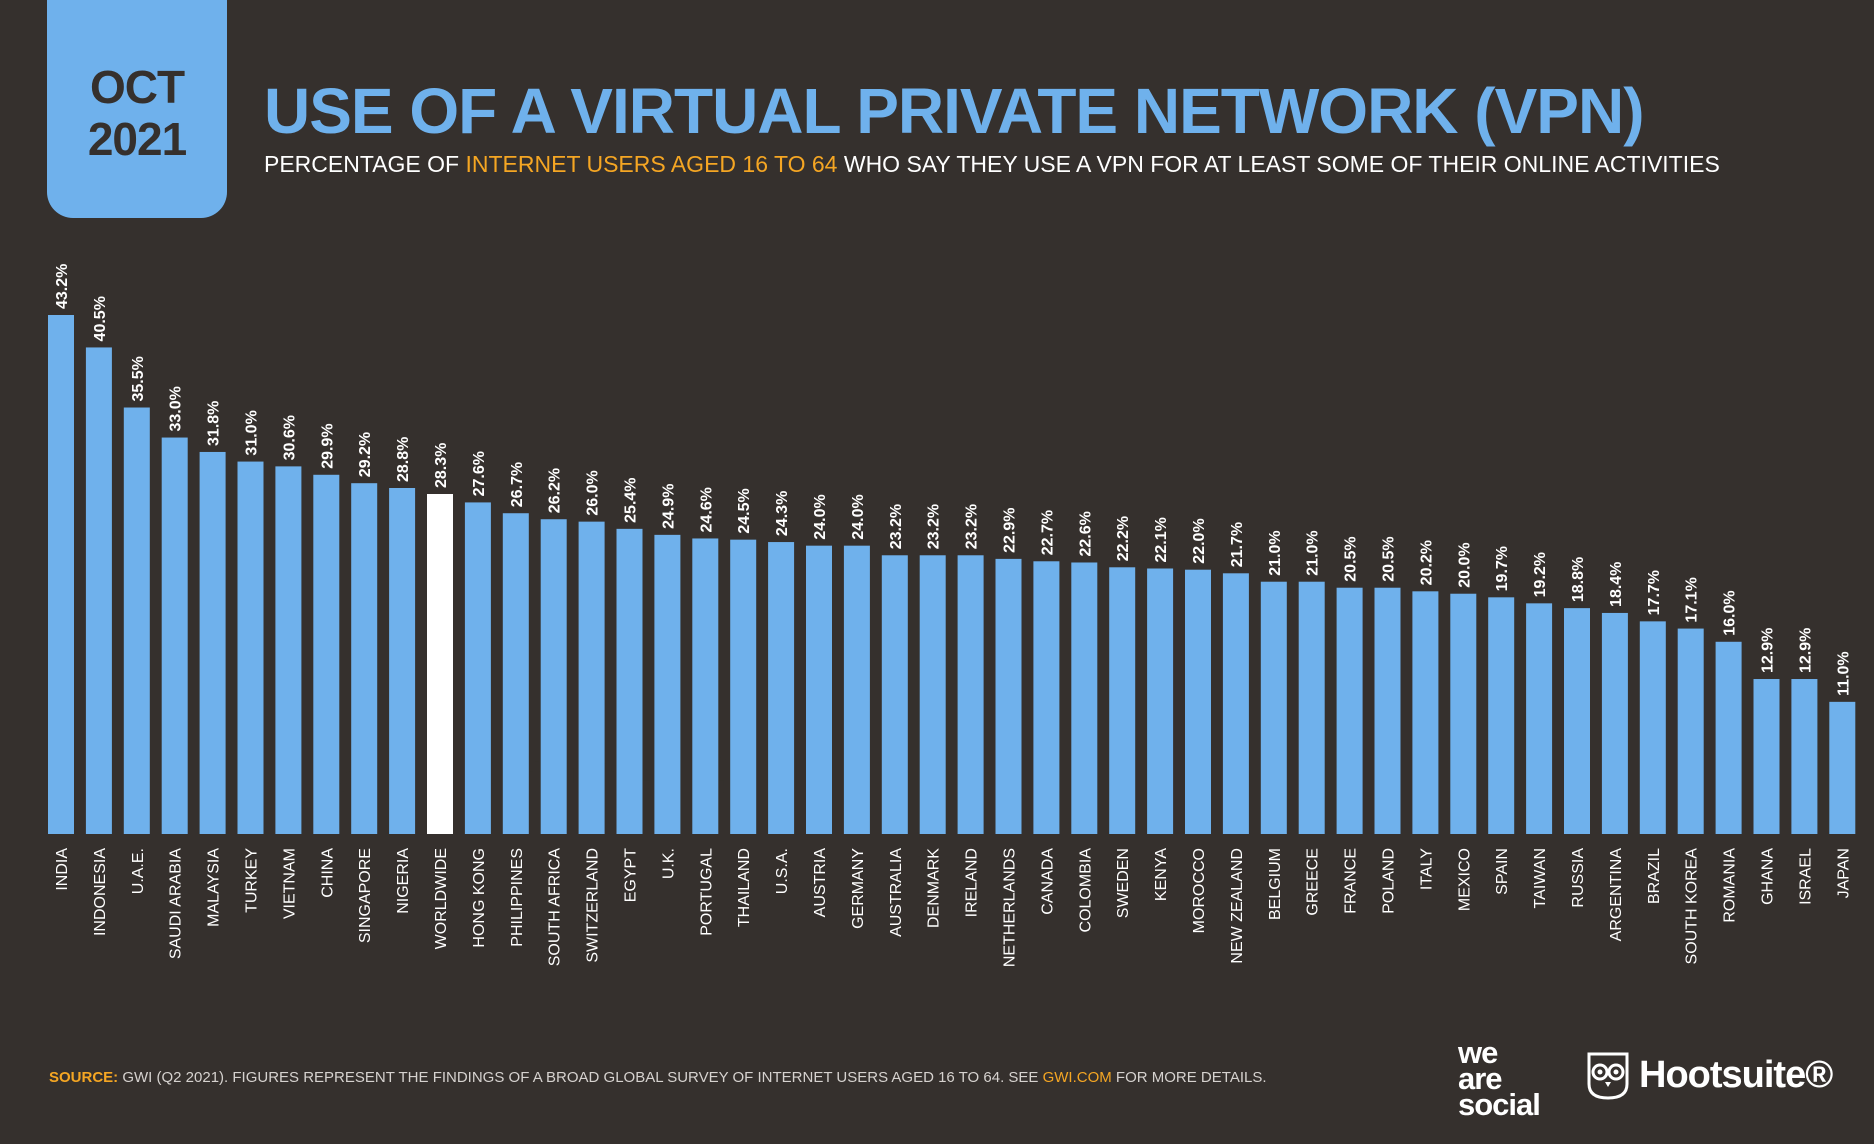 The width and height of the screenshot is (1874, 1144). I want to click on bar-taiwan, so click(1539, 718).